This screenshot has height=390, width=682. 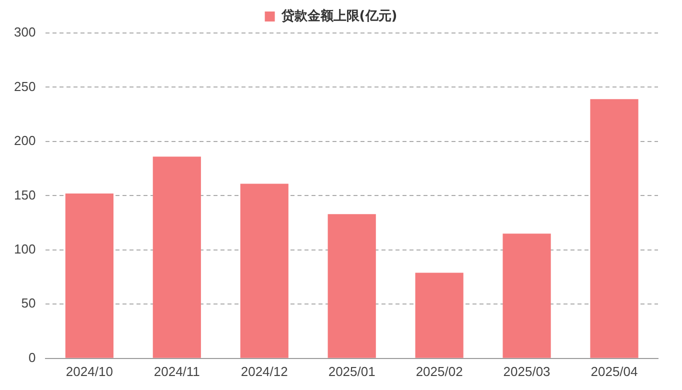 I want to click on y-tick-label: 300, so click(x=25, y=32).